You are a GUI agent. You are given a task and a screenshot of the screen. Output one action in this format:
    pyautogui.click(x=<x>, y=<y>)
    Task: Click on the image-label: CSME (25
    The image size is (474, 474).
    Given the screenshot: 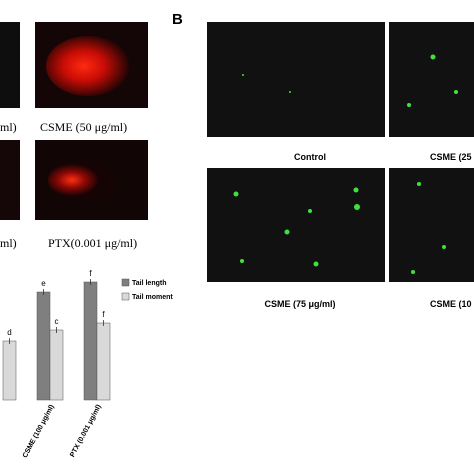 What is the action you would take?
    pyautogui.click(x=451, y=157)
    